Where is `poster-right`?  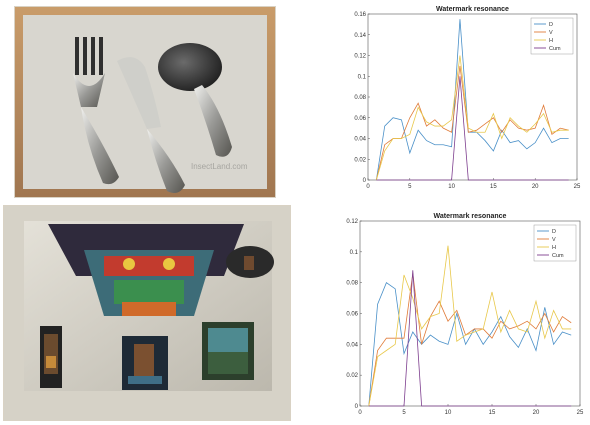 poster-right is located at coordinates (228, 351).